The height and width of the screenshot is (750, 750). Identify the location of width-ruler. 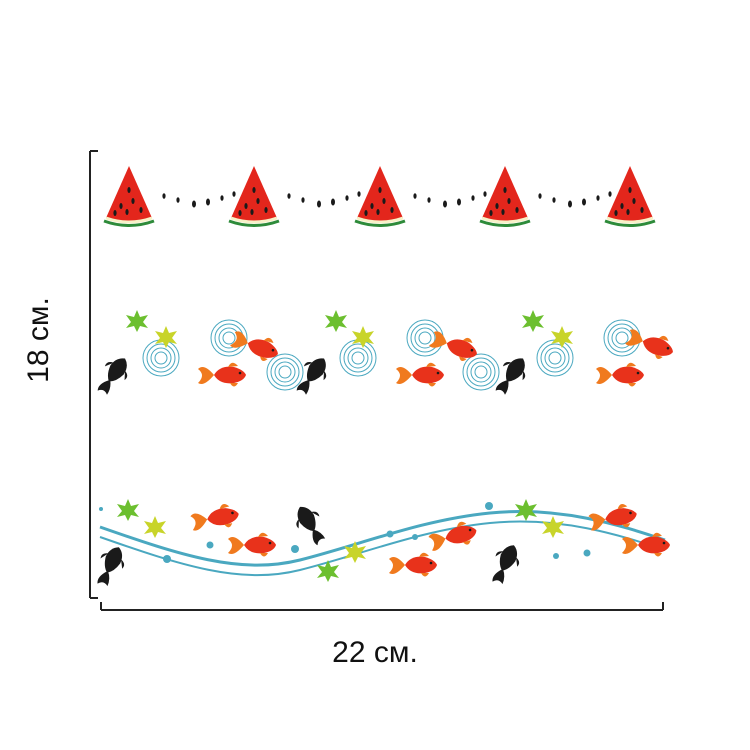
(382, 606).